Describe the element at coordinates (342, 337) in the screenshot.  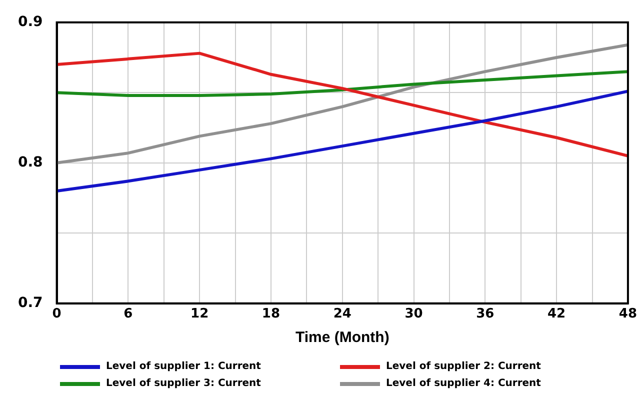
I see `x-axis-title: Time (Month)` at that location.